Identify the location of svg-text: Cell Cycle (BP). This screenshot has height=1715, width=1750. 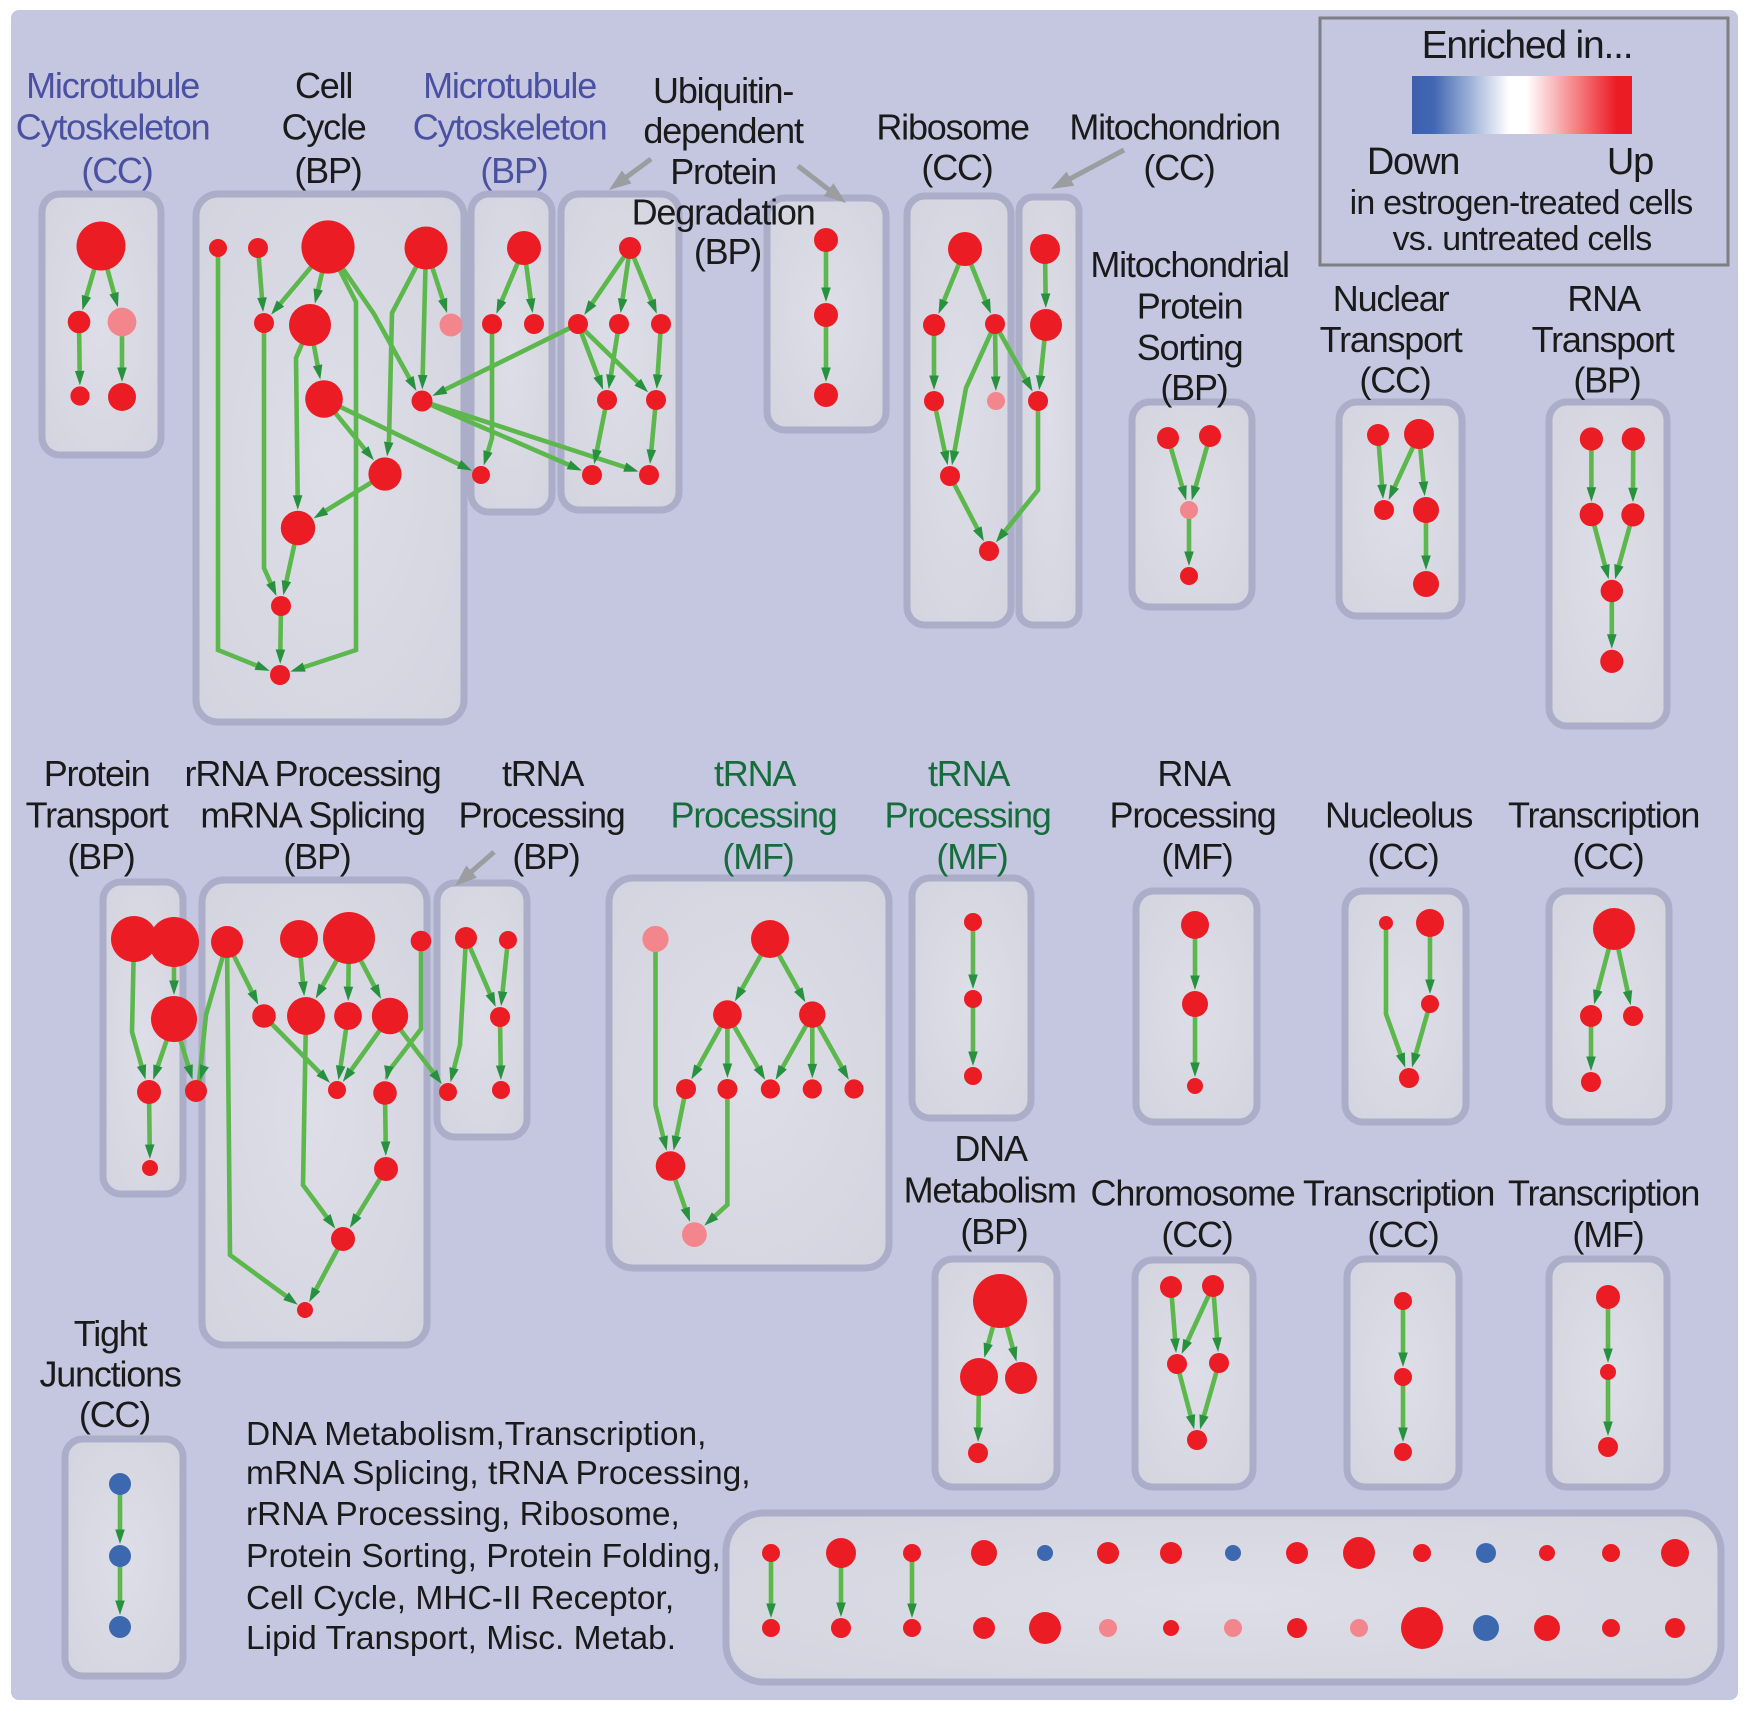
(328, 128).